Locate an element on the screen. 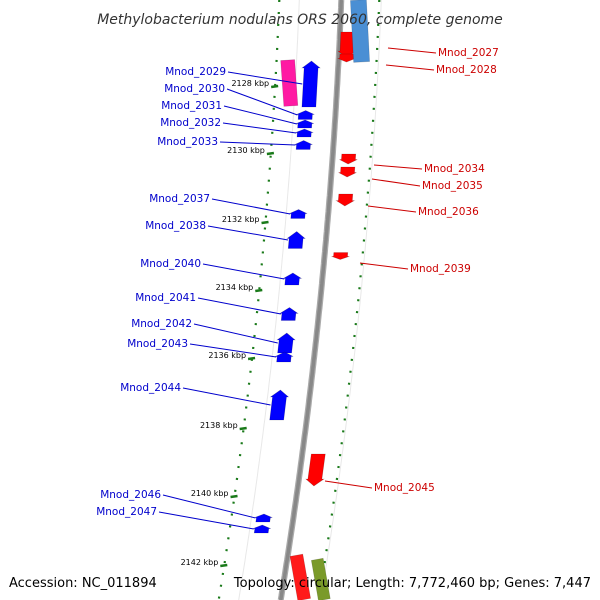  gene-label-mnod-2047: Mnod_2047 is located at coordinates (126, 512).